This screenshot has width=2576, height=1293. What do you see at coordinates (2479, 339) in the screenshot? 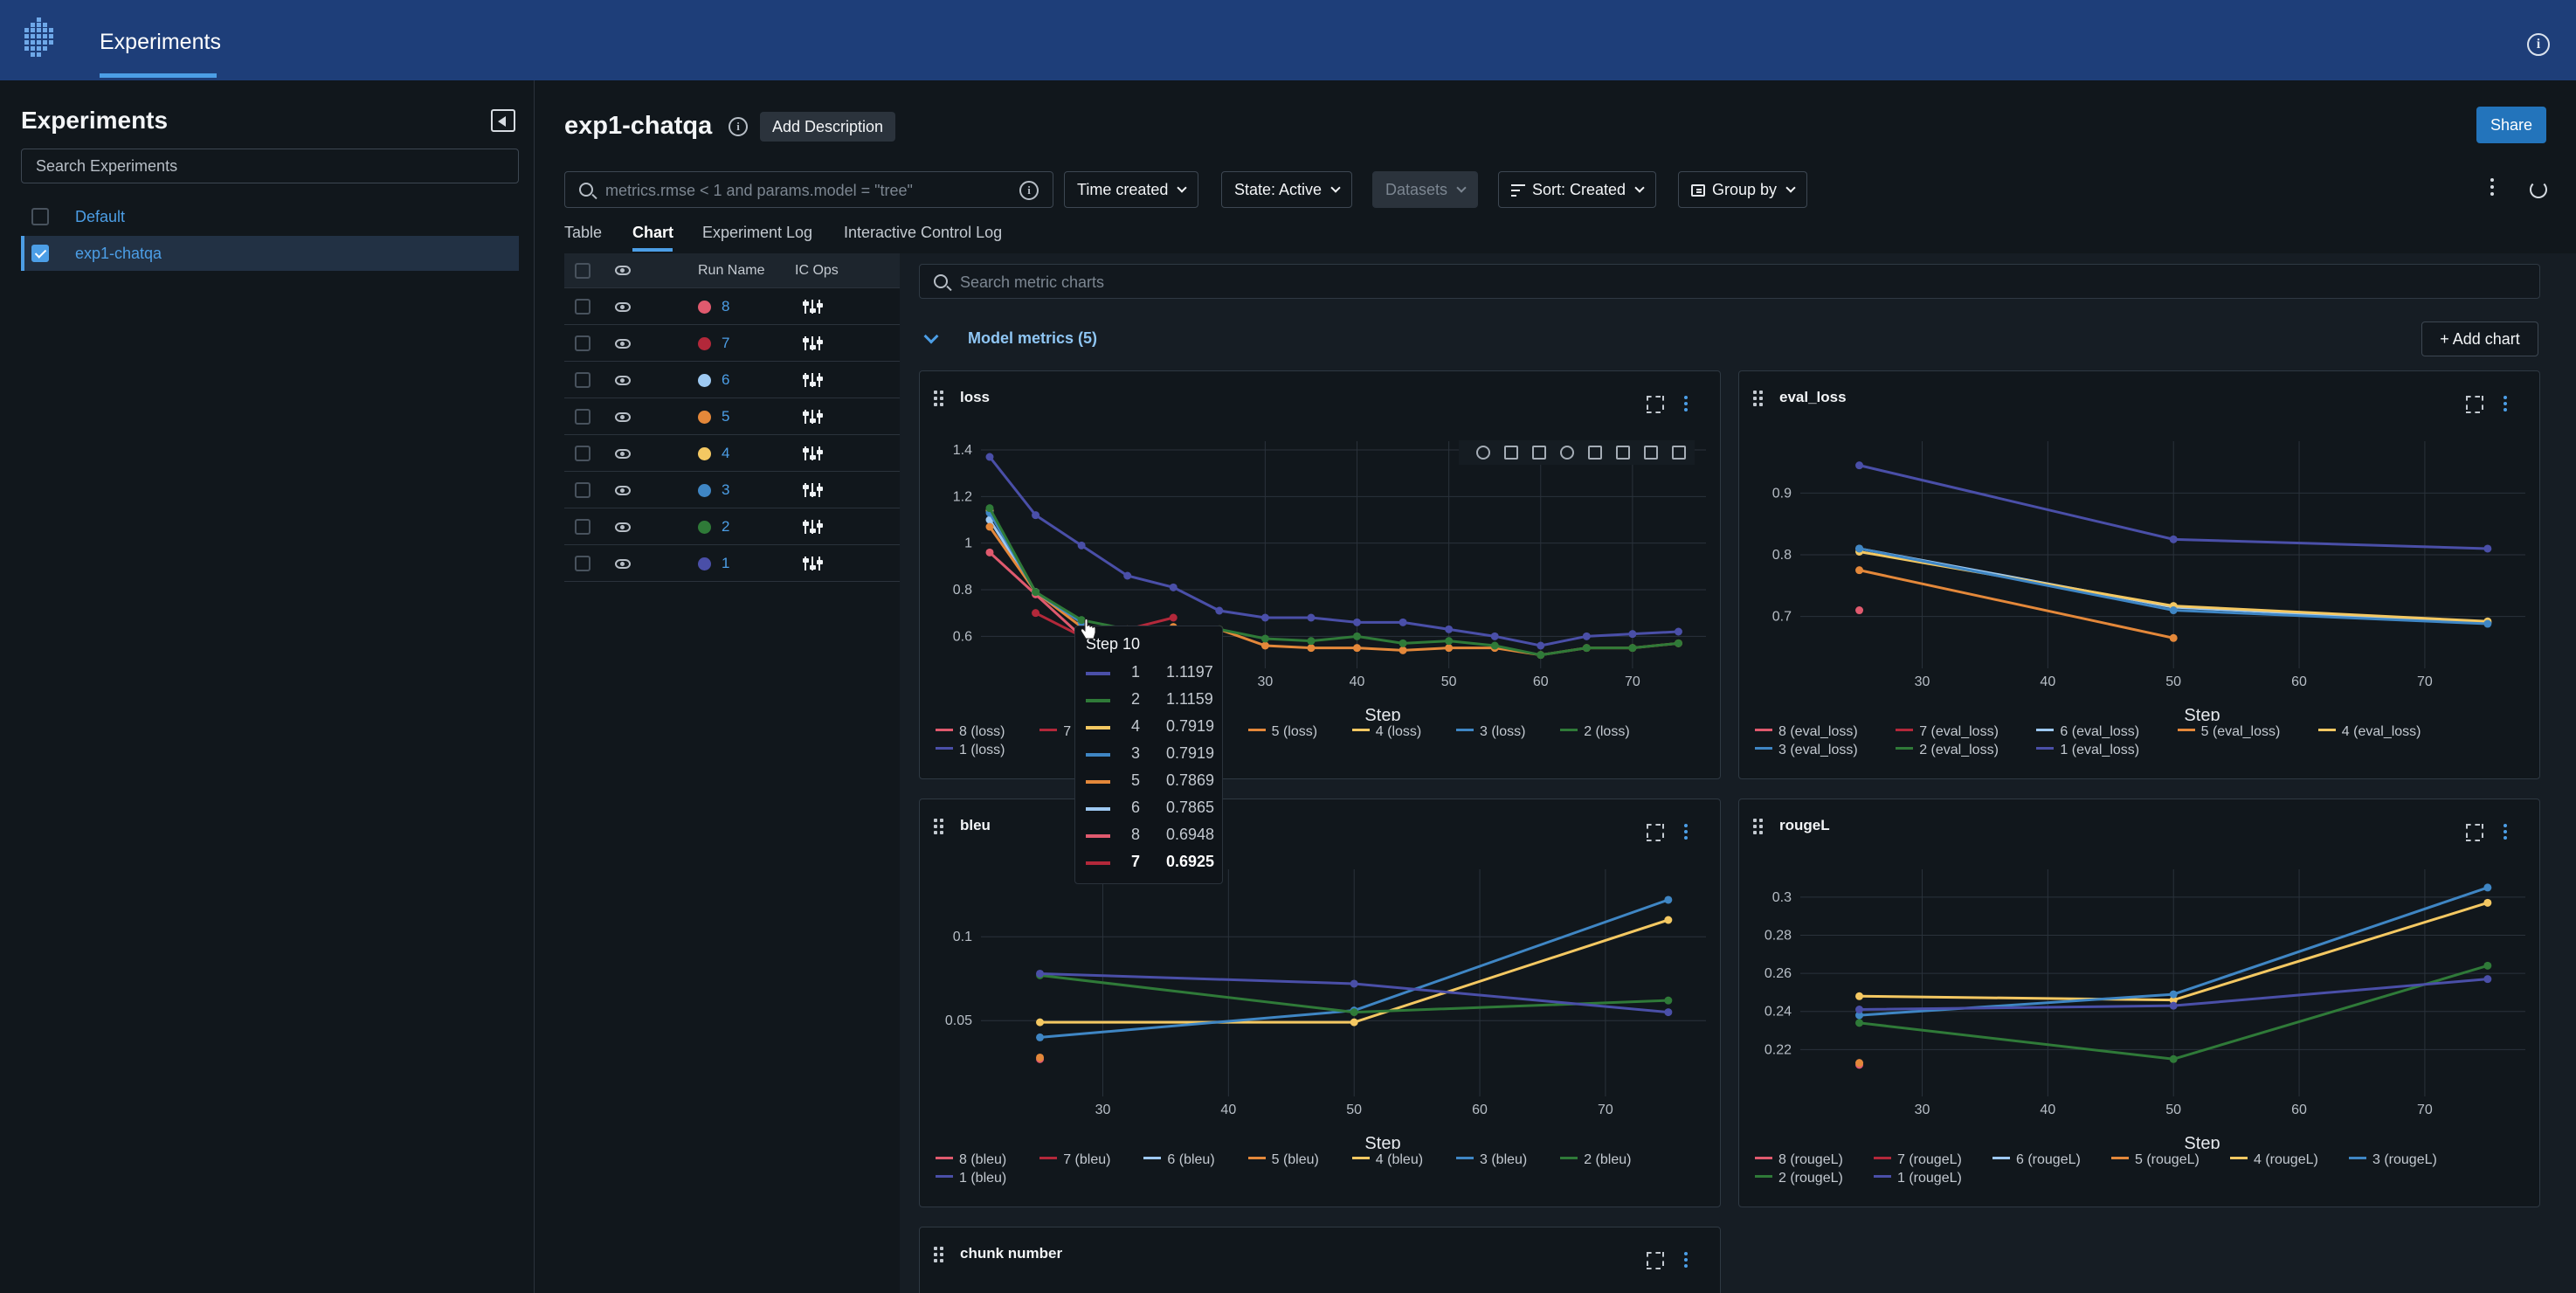
I see `add-chart-button: + Add chart` at bounding box center [2479, 339].